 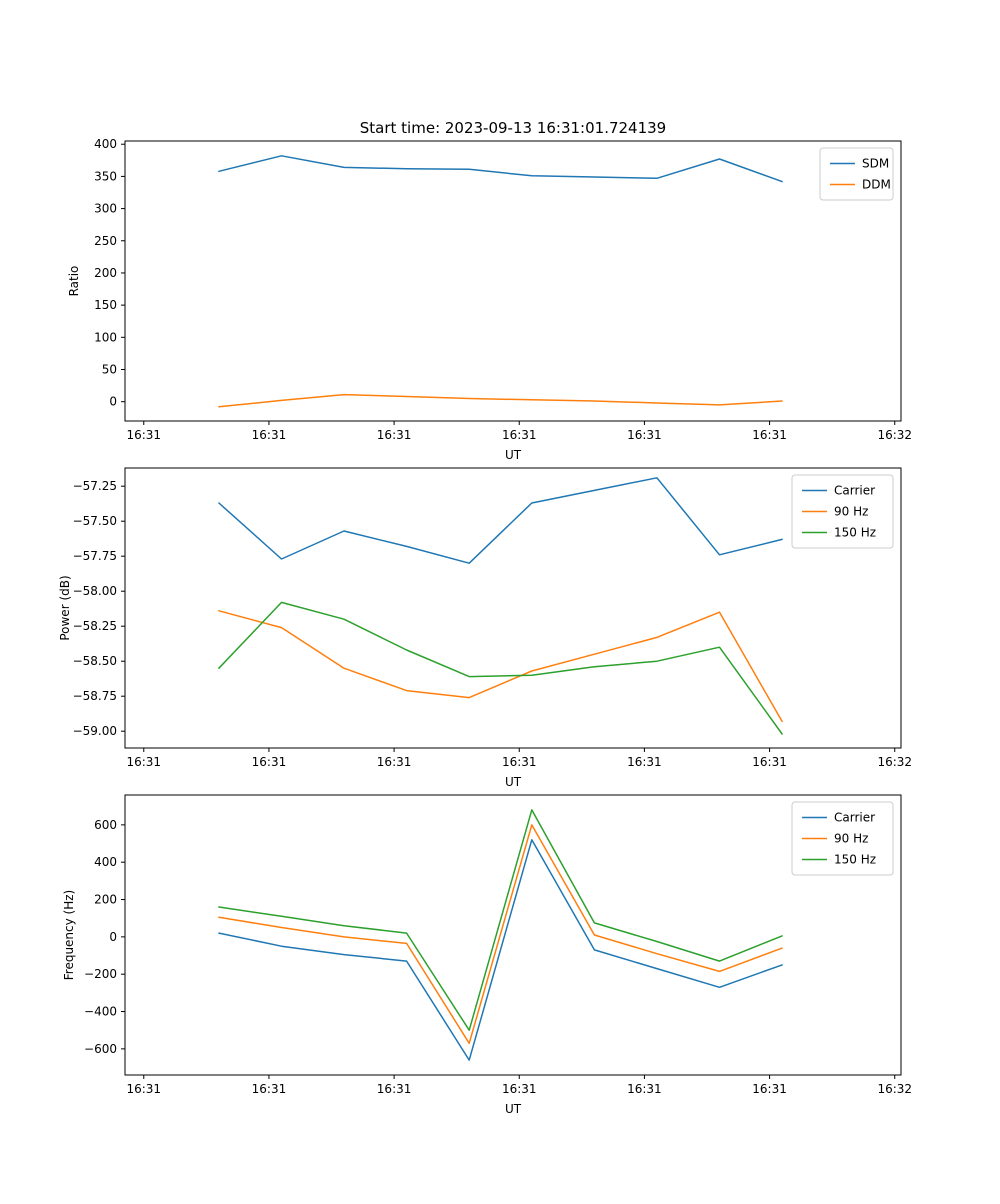 What do you see at coordinates (109, 370) in the screenshot?
I see `y-tick-label: 50` at bounding box center [109, 370].